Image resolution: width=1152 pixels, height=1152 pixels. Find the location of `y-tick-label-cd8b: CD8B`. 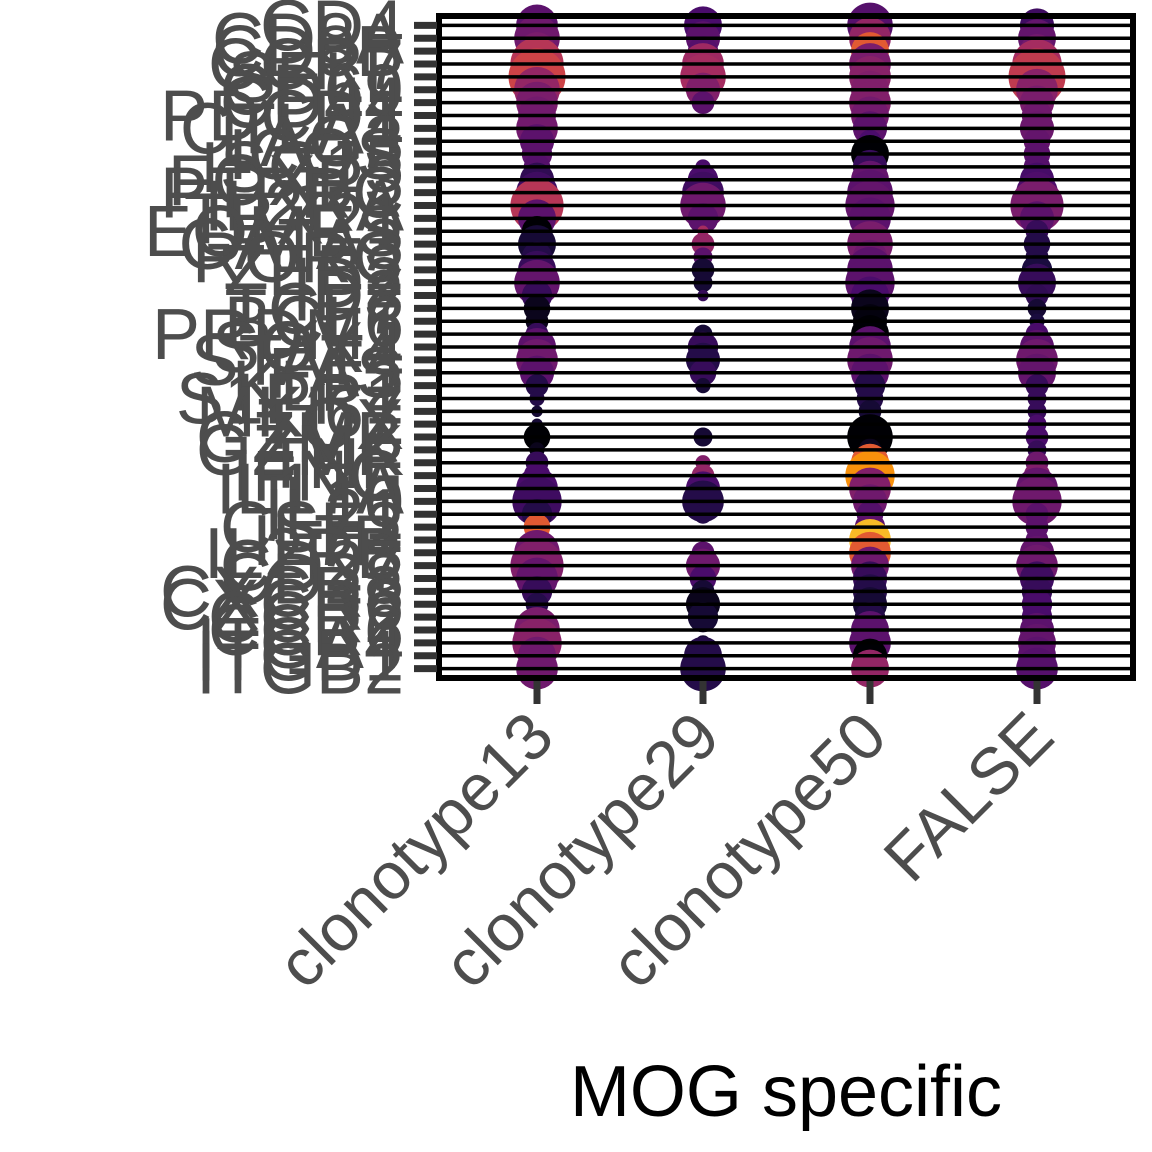

y-tick-label-cd8b: CD8B is located at coordinates (308, 52).